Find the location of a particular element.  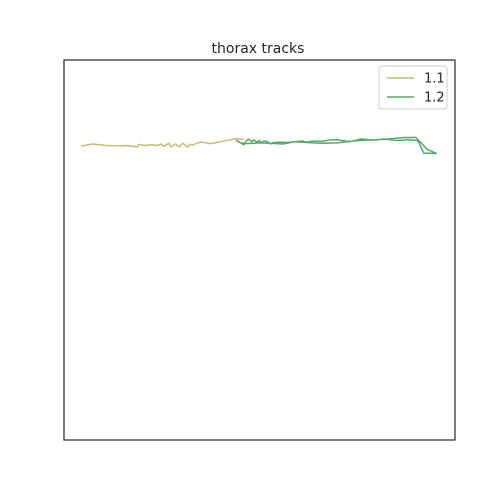

series-group is located at coordinates (258, 145).